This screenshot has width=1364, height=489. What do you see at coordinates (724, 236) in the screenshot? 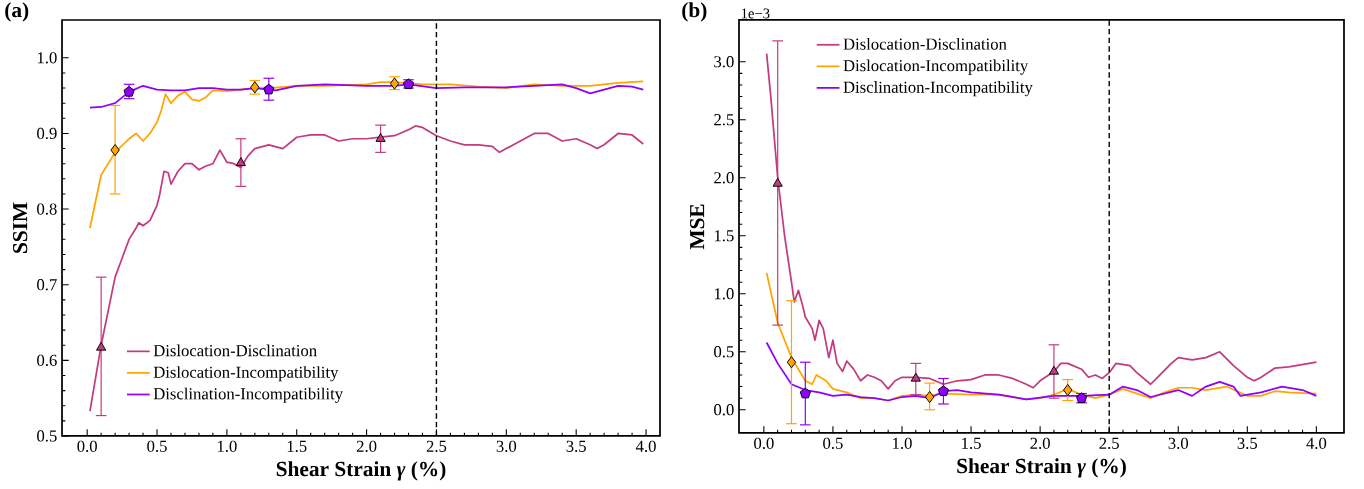
I see `y-tick-label: 1.5` at bounding box center [724, 236].